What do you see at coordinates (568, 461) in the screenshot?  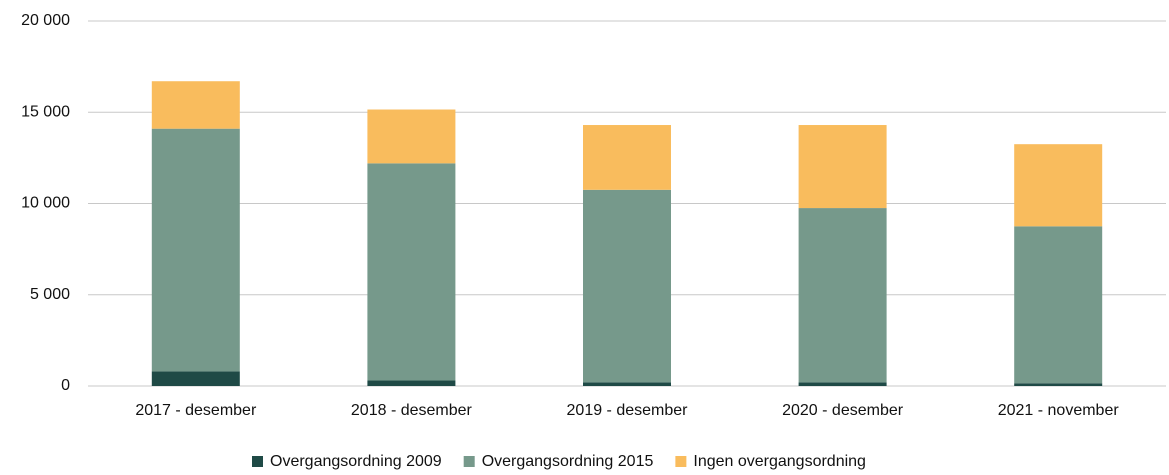 I see `legend-label: Overgangsordning 2015` at bounding box center [568, 461].